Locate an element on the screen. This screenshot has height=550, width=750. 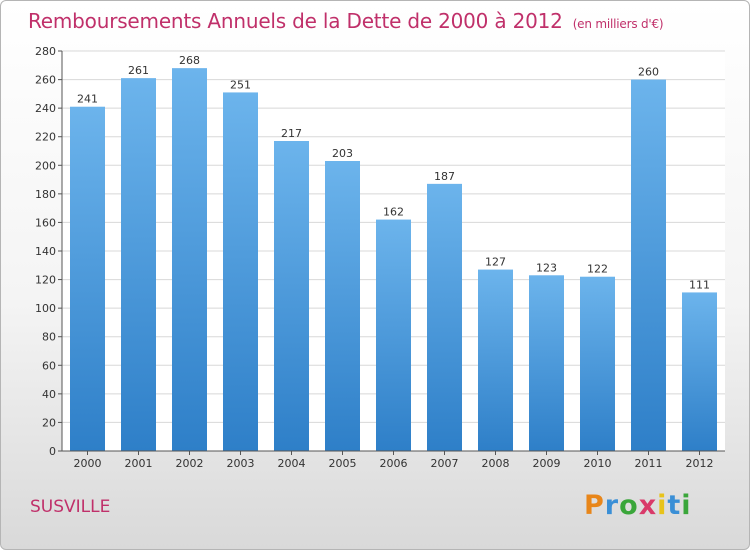
y-tick-label: 120 is located at coordinates (45, 280).